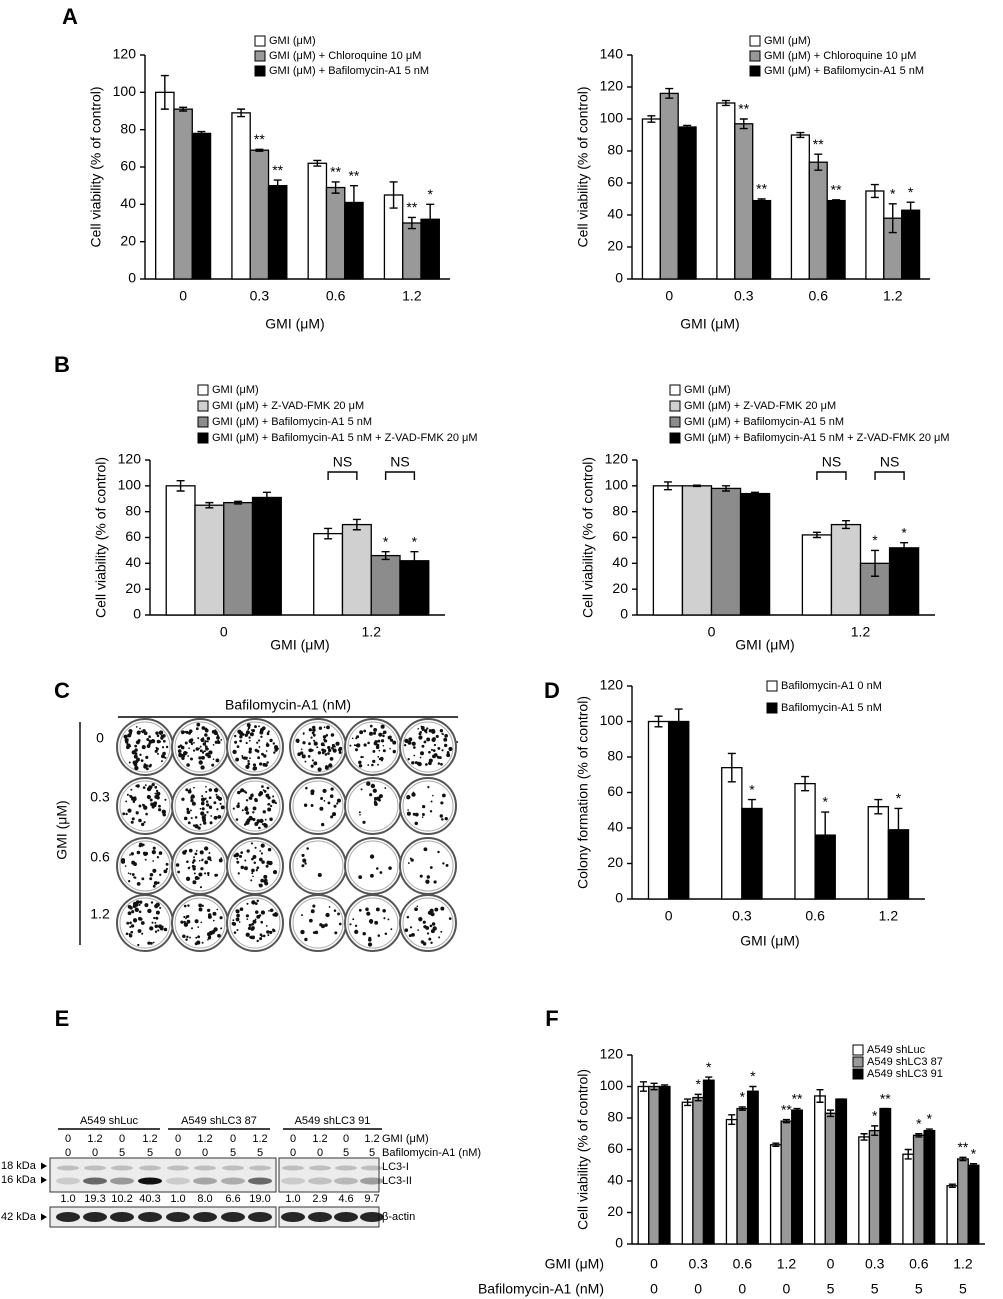 This screenshot has width=1003, height=1299. Describe the element at coordinates (905, 1062) in the screenshot. I see `legend-label: A549 shLC3 87` at that location.